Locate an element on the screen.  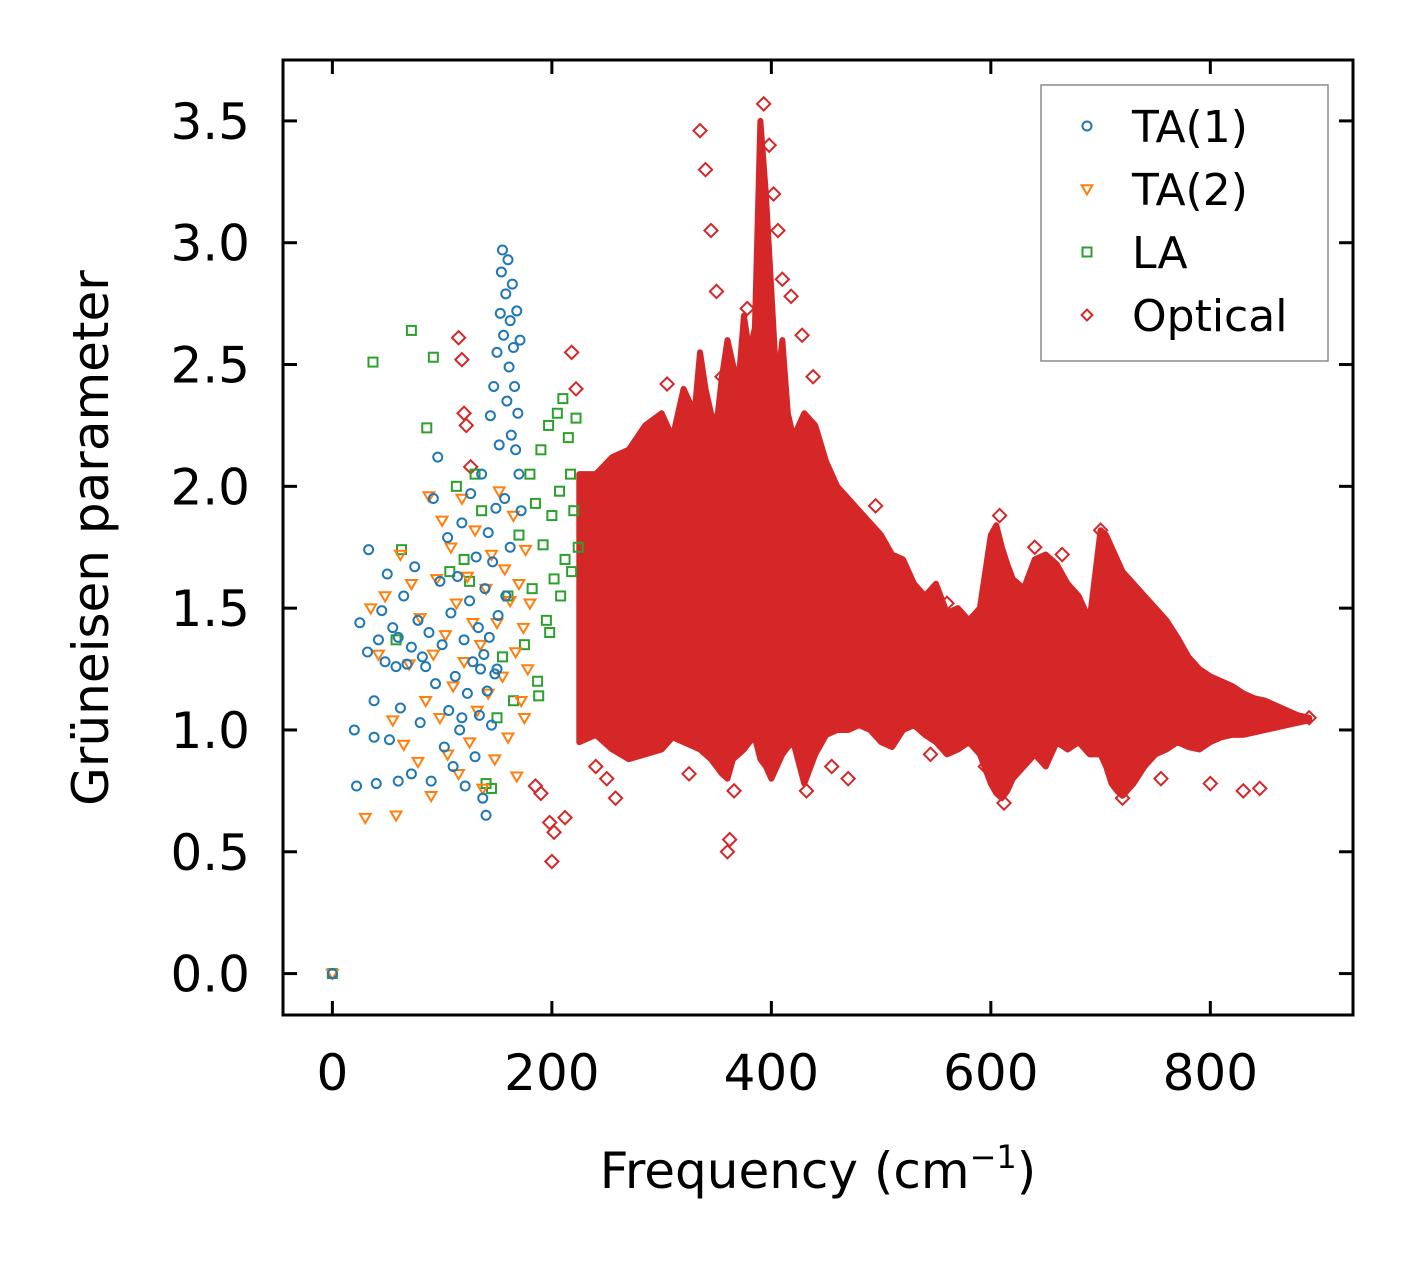
legend-marker is located at coordinates (1087, 252).